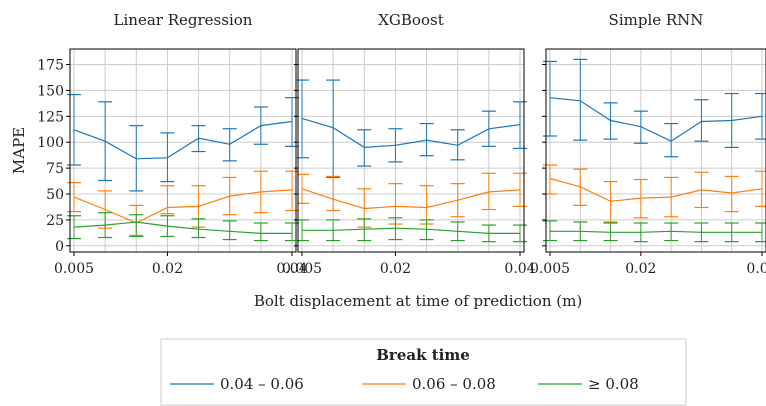  What do you see at coordinates (656, 20) in the screenshot?
I see `panel-title: Simple RNN` at bounding box center [656, 20].